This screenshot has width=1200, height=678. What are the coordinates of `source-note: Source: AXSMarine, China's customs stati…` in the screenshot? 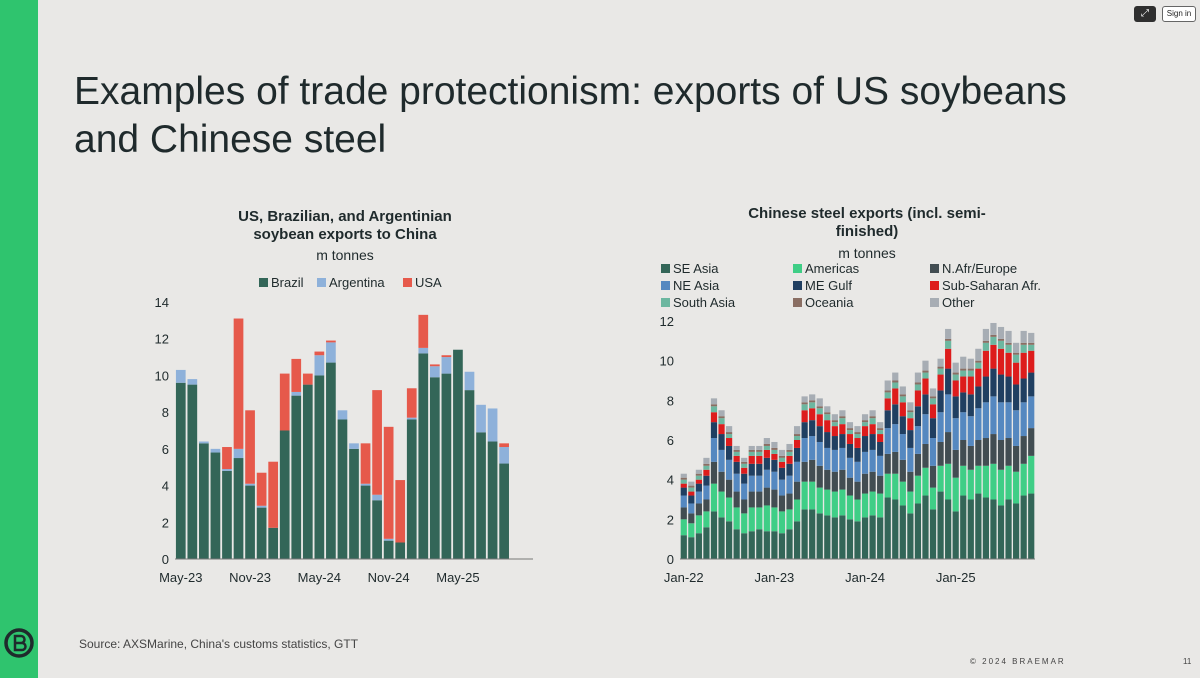 It's located at (219, 644).